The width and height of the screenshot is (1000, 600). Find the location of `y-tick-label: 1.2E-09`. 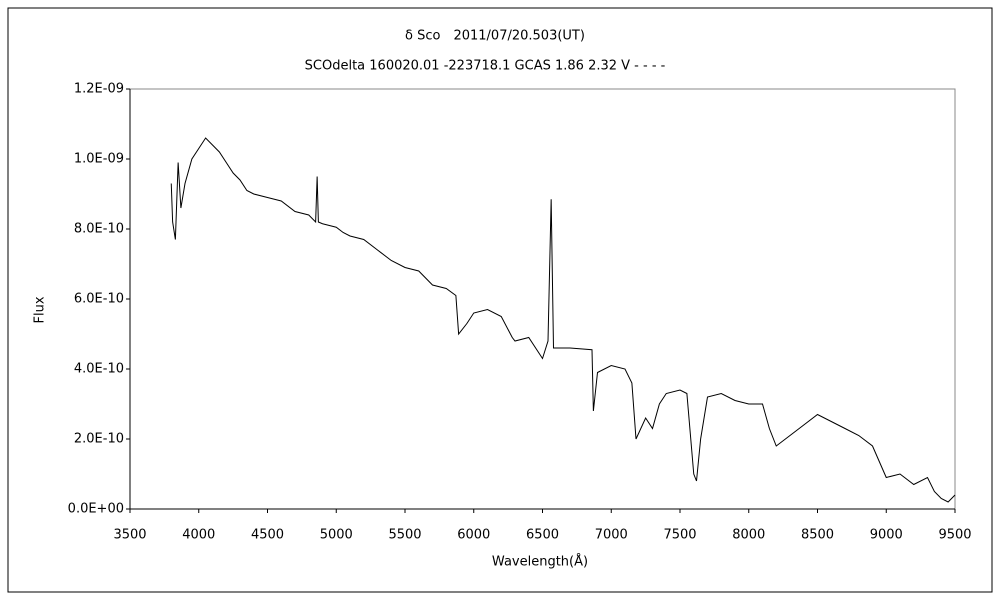

y-tick-label: 1.2E-09 is located at coordinates (99, 89).